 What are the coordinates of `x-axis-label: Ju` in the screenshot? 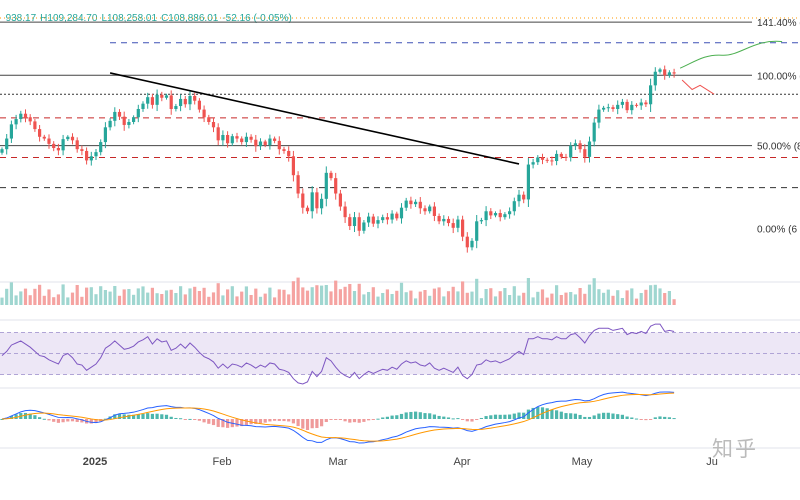 It's located at (712, 462).